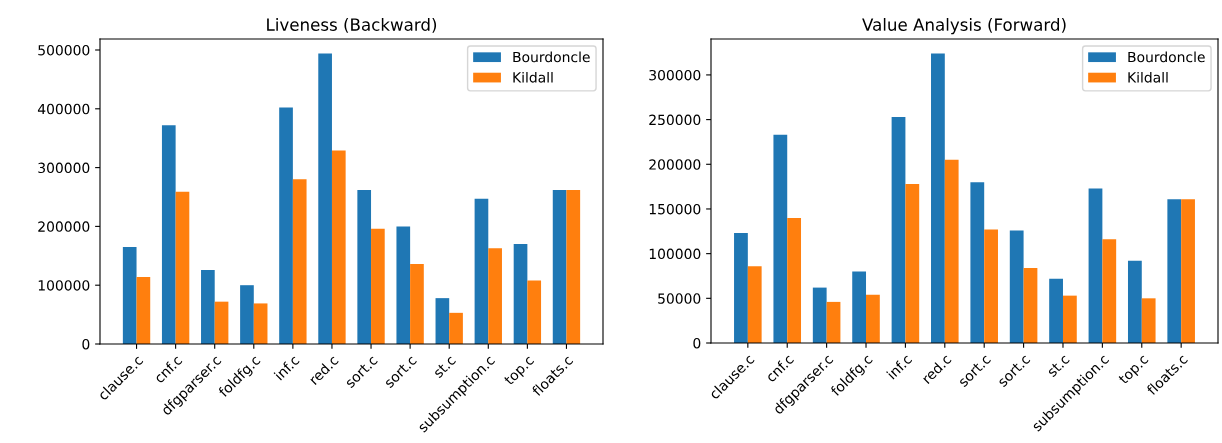 The height and width of the screenshot is (443, 1222). Describe the element at coordinates (352, 25) in the screenshot. I see `chart-title: Liveness (Backward)` at that location.